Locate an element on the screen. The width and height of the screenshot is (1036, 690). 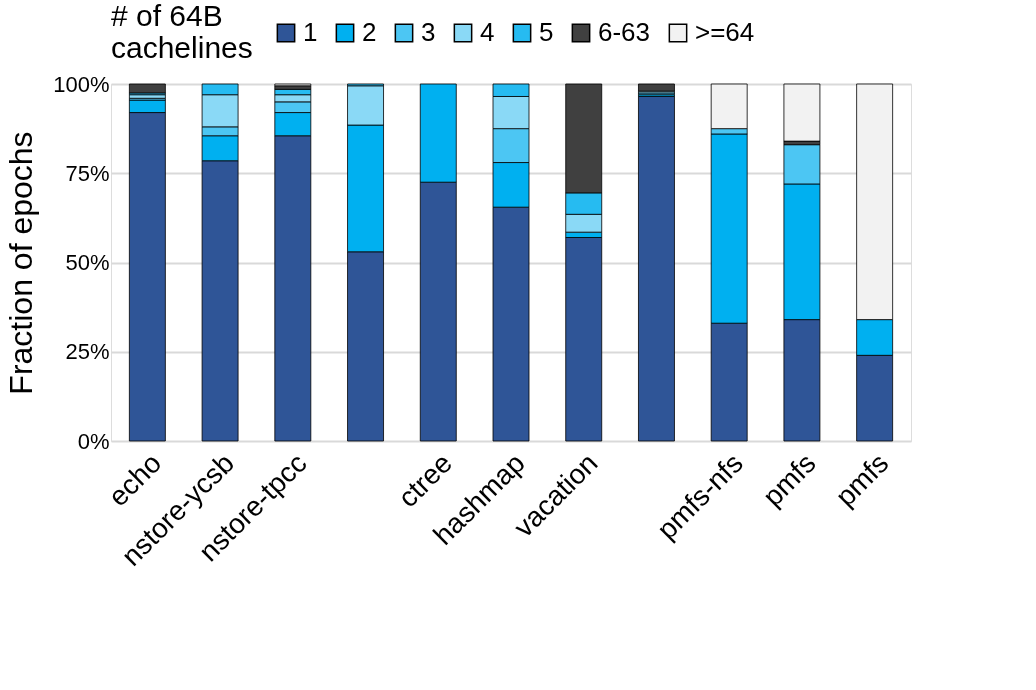
y-tick-label: 50% is located at coordinates (87, 262).